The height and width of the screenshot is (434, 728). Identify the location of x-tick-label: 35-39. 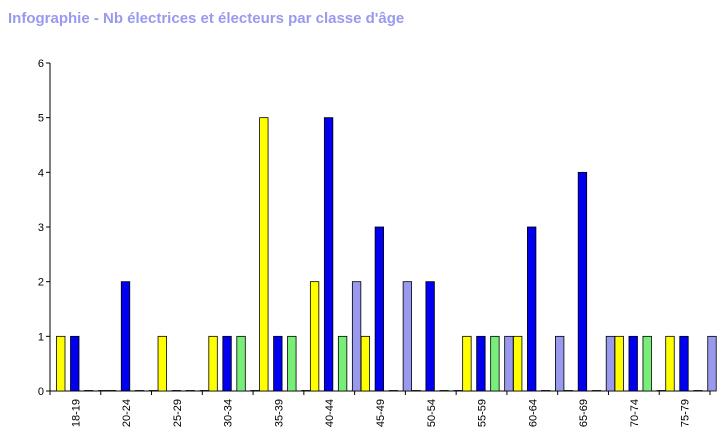
(279, 413).